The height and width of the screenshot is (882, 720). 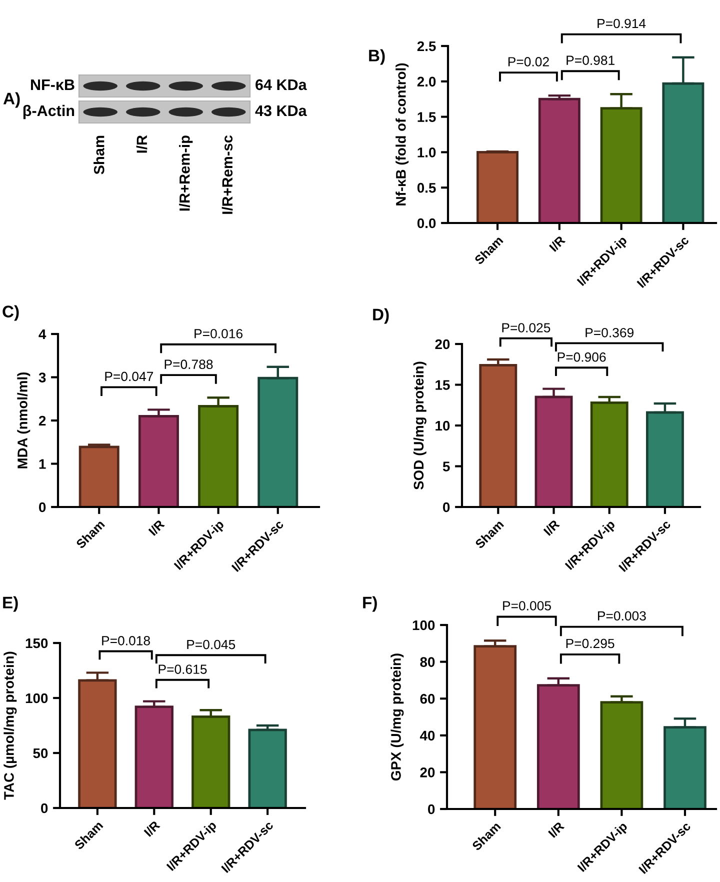 What do you see at coordinates (622, 23) in the screenshot?
I see `text: P=0.914` at bounding box center [622, 23].